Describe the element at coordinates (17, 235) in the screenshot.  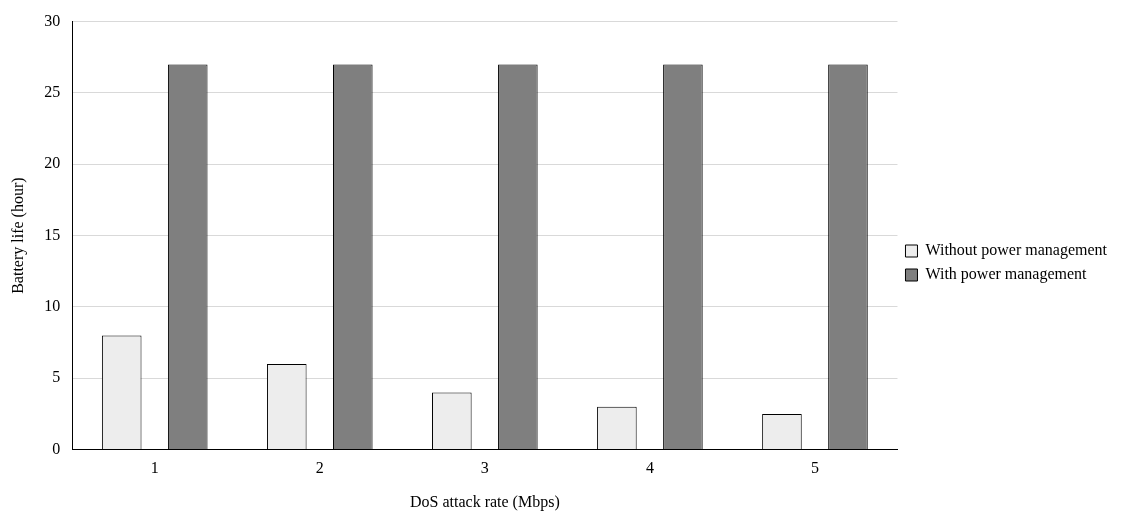
I see `y-axis-title: Battery life (hour)` at that location.